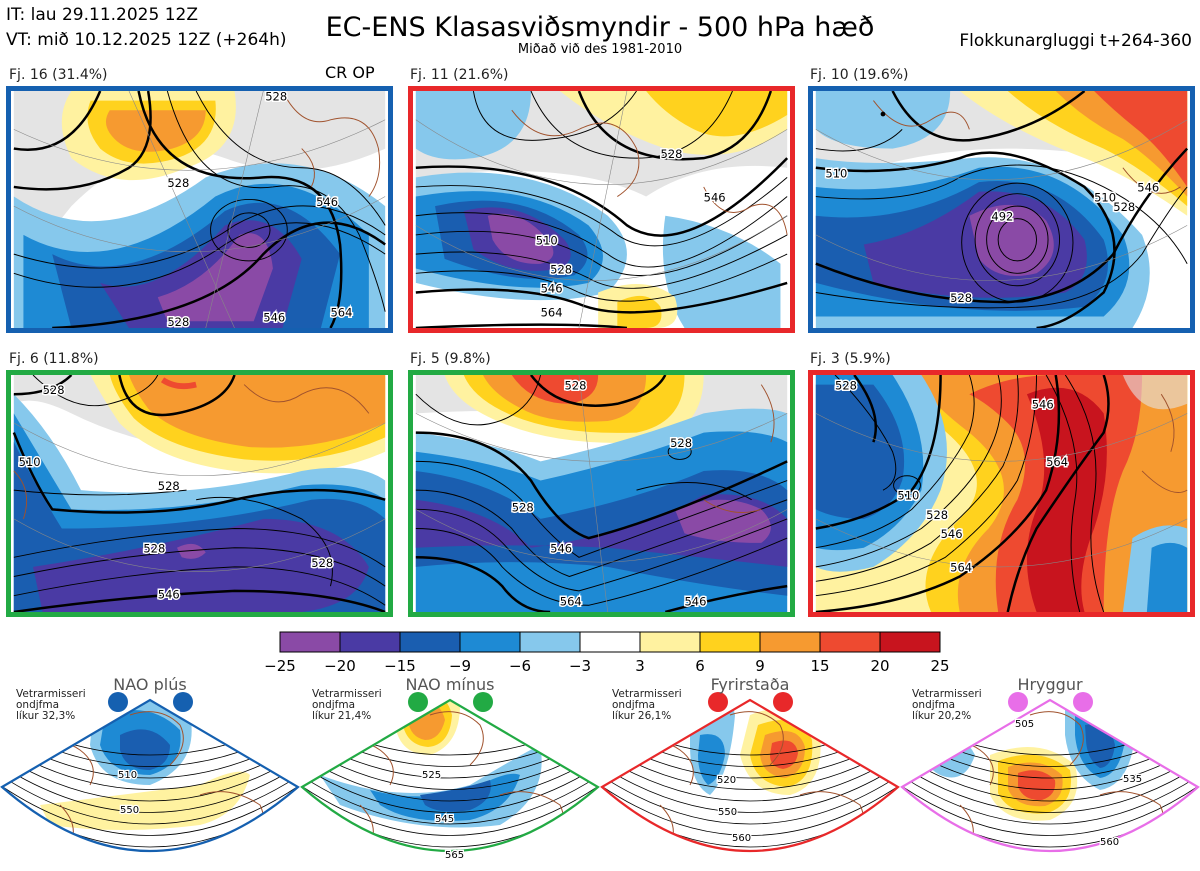 Image resolution: width=1200 pixels, height=871 pixels. Describe the element at coordinates (460, 666) in the screenshot. I see `colorbar-tick-label: −9` at that location.